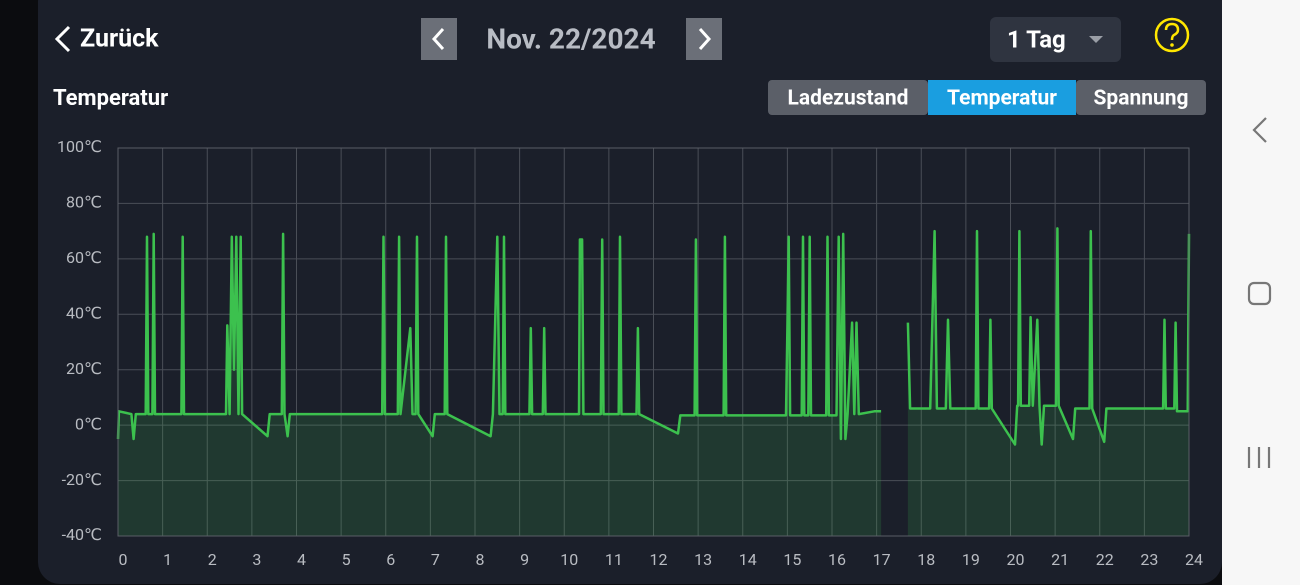  What do you see at coordinates (110, 98) in the screenshot?
I see `chart-title: Temperatur` at bounding box center [110, 98].